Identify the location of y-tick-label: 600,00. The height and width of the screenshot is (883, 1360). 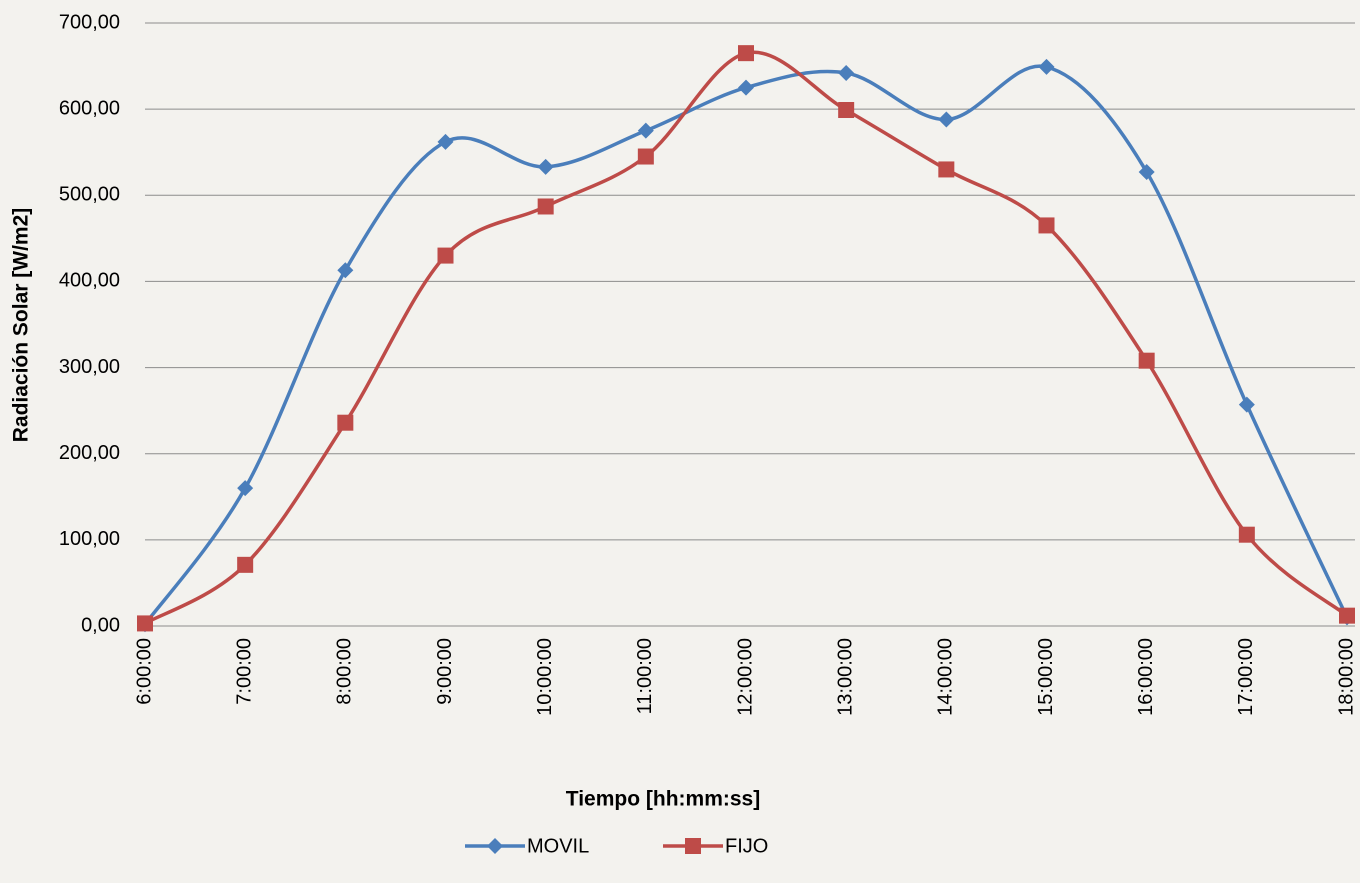
(89, 108).